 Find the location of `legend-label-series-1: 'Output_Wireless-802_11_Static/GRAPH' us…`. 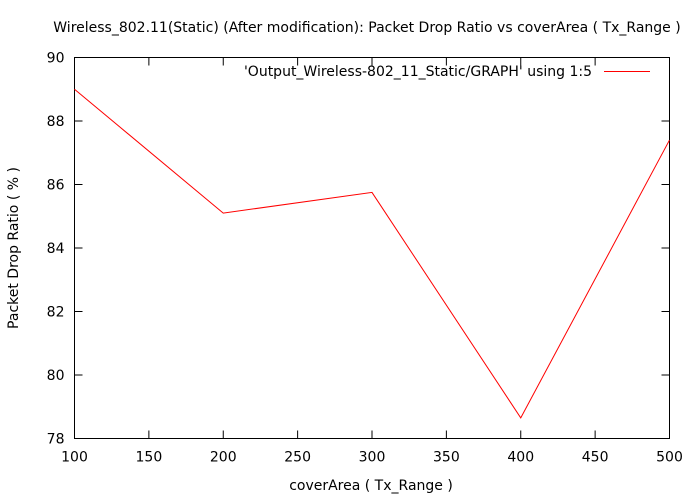

legend-label-series-1: 'Output_Wireless-802_11_Static/GRAPH' us… is located at coordinates (418, 72).